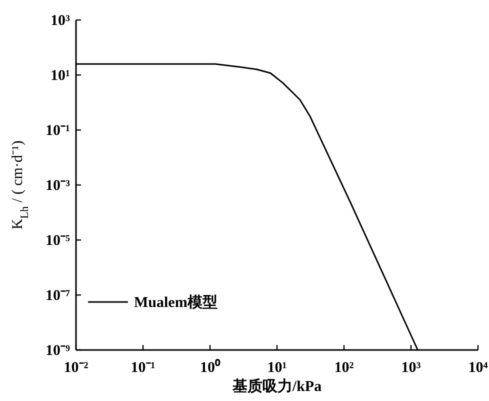 The height and width of the screenshot is (401, 489). What do you see at coordinates (76, 368) in the screenshot?
I see `x-tick-label: 10⁻²` at bounding box center [76, 368].